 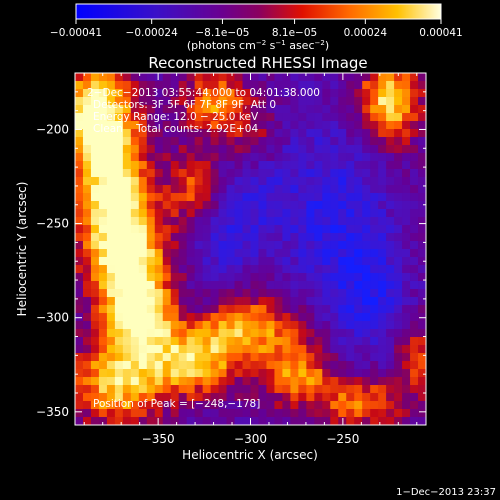 What do you see at coordinates (258, 21) in the screenshot?
I see `colorbar-ticks` at bounding box center [258, 21].